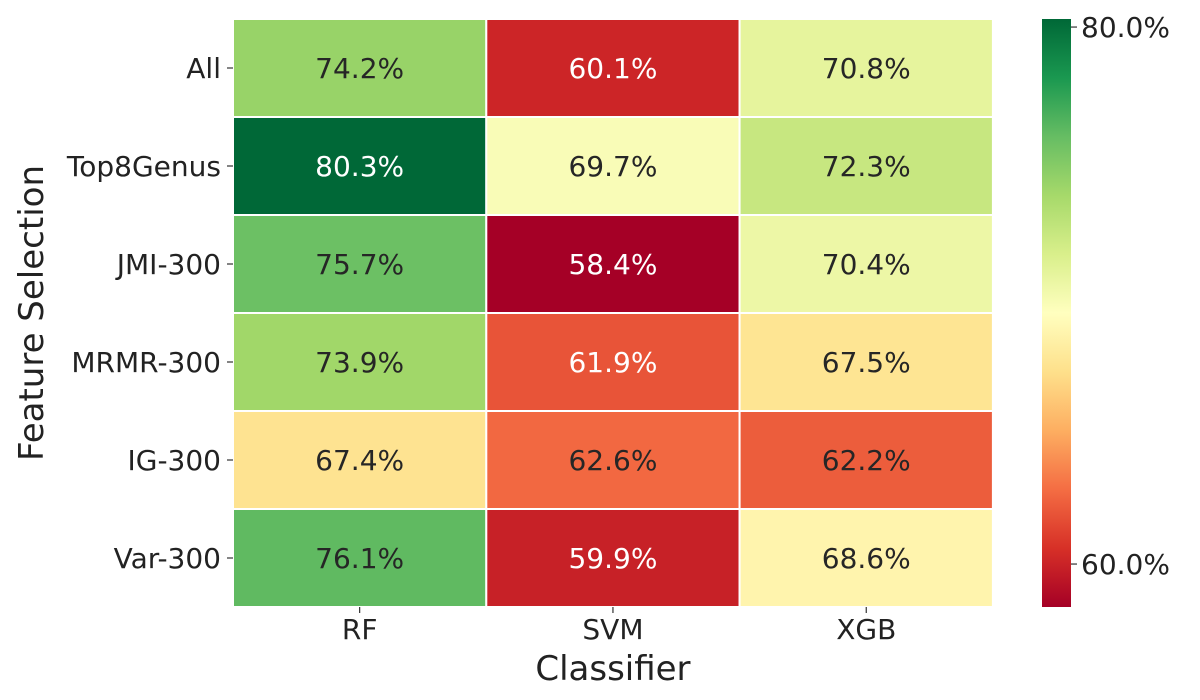 This screenshot has height=700, width=1200. I want to click on cell-value-label: 76.1%, so click(359, 558).